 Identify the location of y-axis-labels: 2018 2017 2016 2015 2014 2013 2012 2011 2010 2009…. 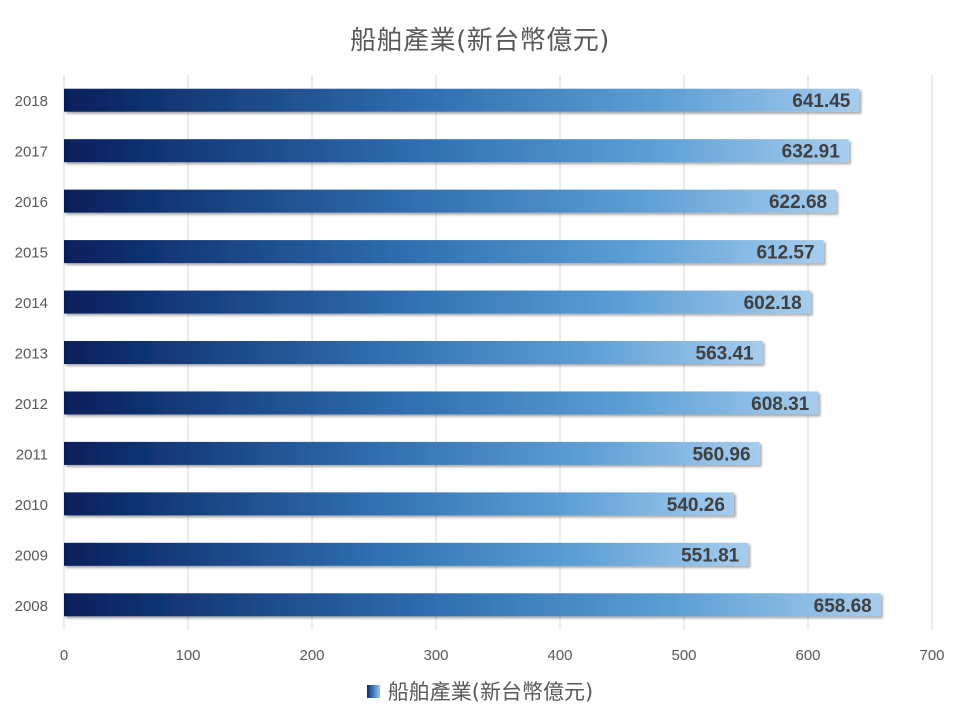
(31, 354).